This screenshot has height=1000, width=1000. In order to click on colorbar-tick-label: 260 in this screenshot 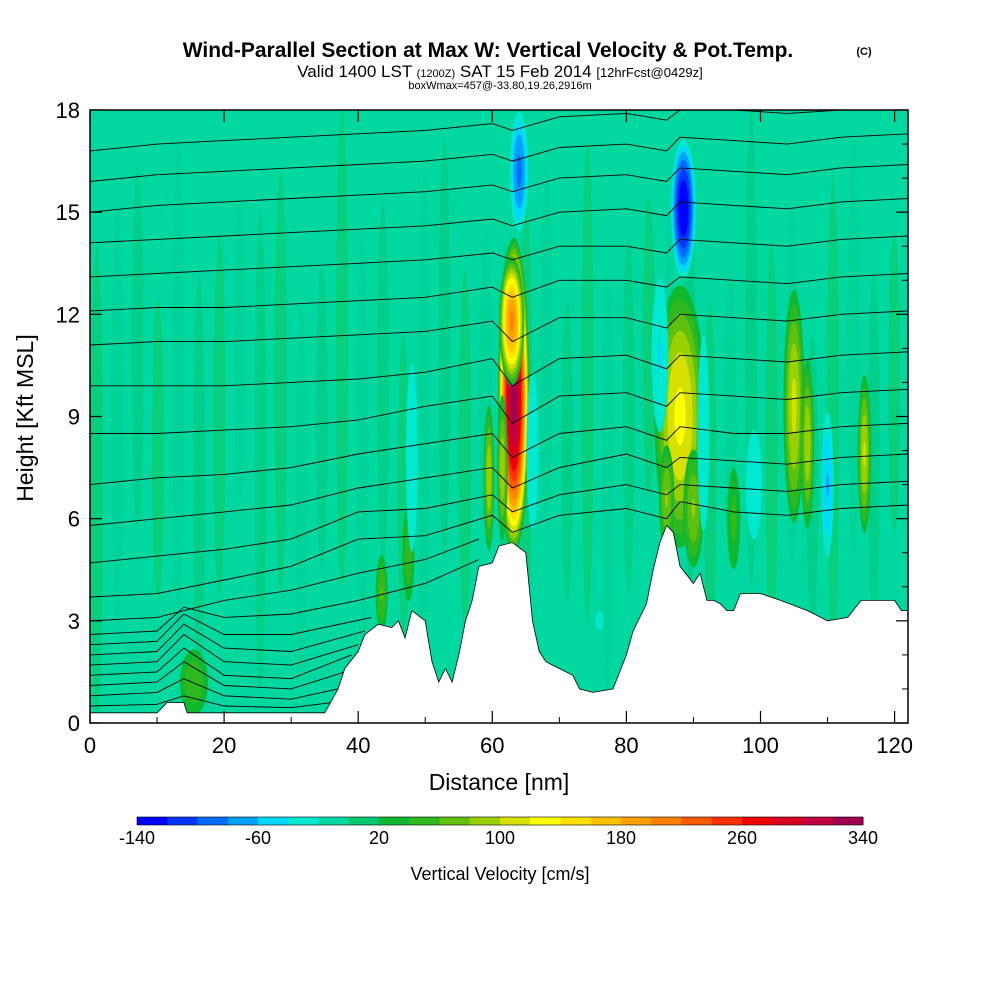, I will do `click(742, 838)`.